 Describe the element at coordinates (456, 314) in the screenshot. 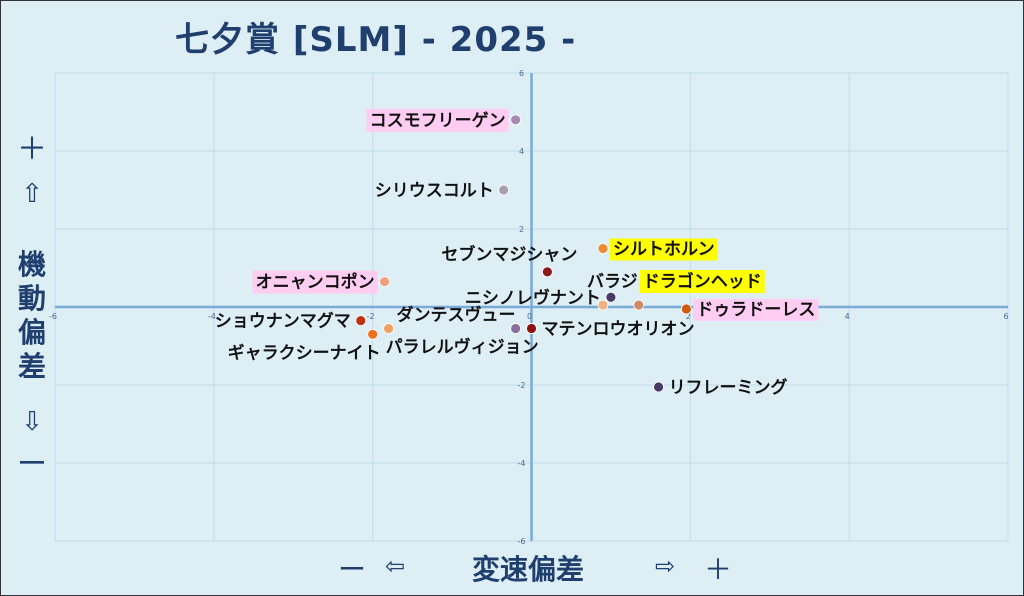

I see `point-label: ダンテスヴュー` at that location.